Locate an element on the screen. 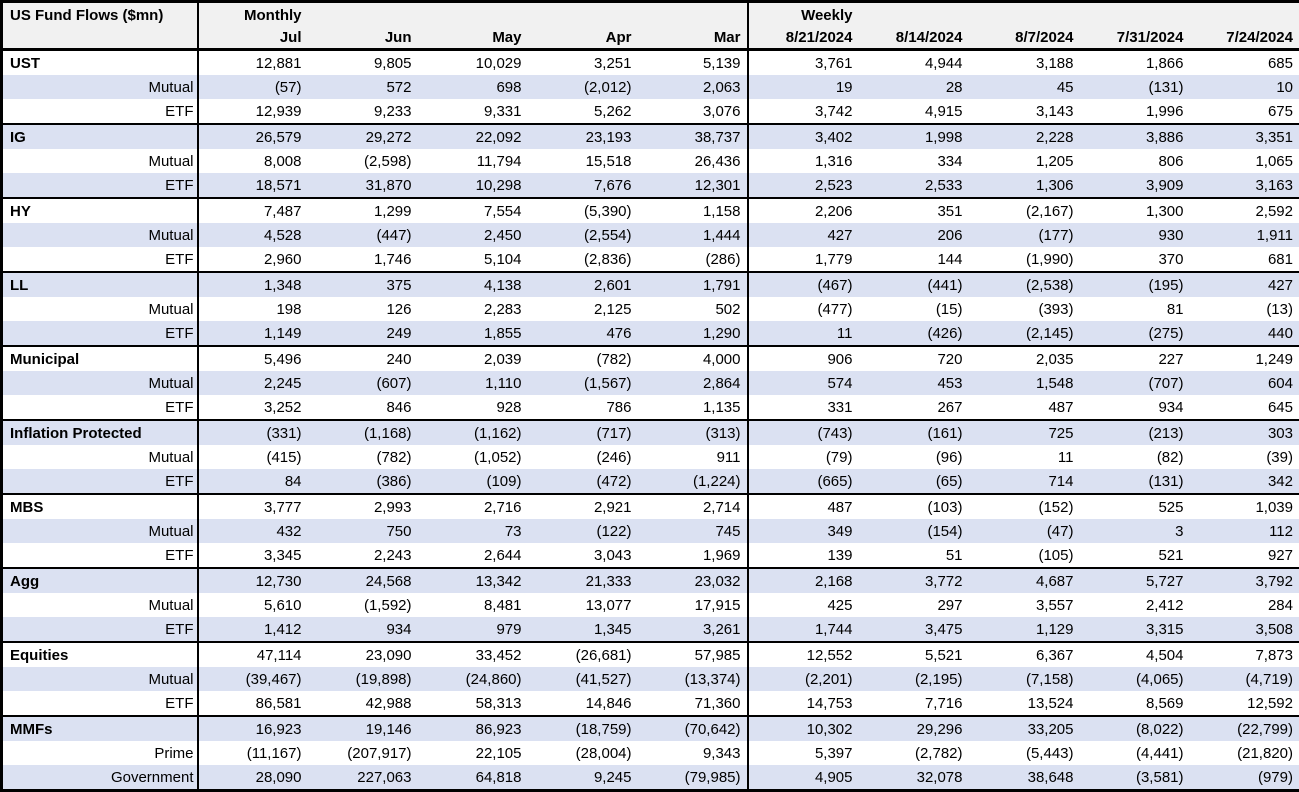 The image size is (1299, 792). value-cell: 714 is located at coordinates (1024, 481).